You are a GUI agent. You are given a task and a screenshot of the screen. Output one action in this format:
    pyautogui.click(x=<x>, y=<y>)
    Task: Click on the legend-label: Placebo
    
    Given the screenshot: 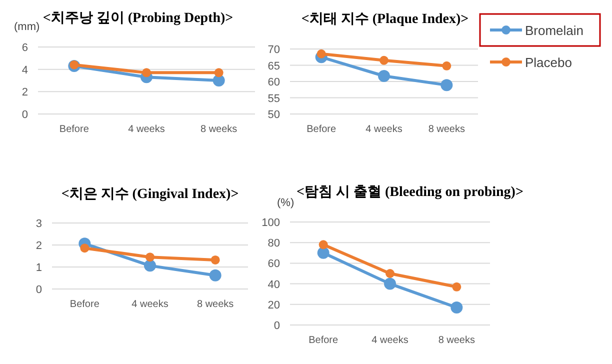 What is the action you would take?
    pyautogui.click(x=548, y=62)
    